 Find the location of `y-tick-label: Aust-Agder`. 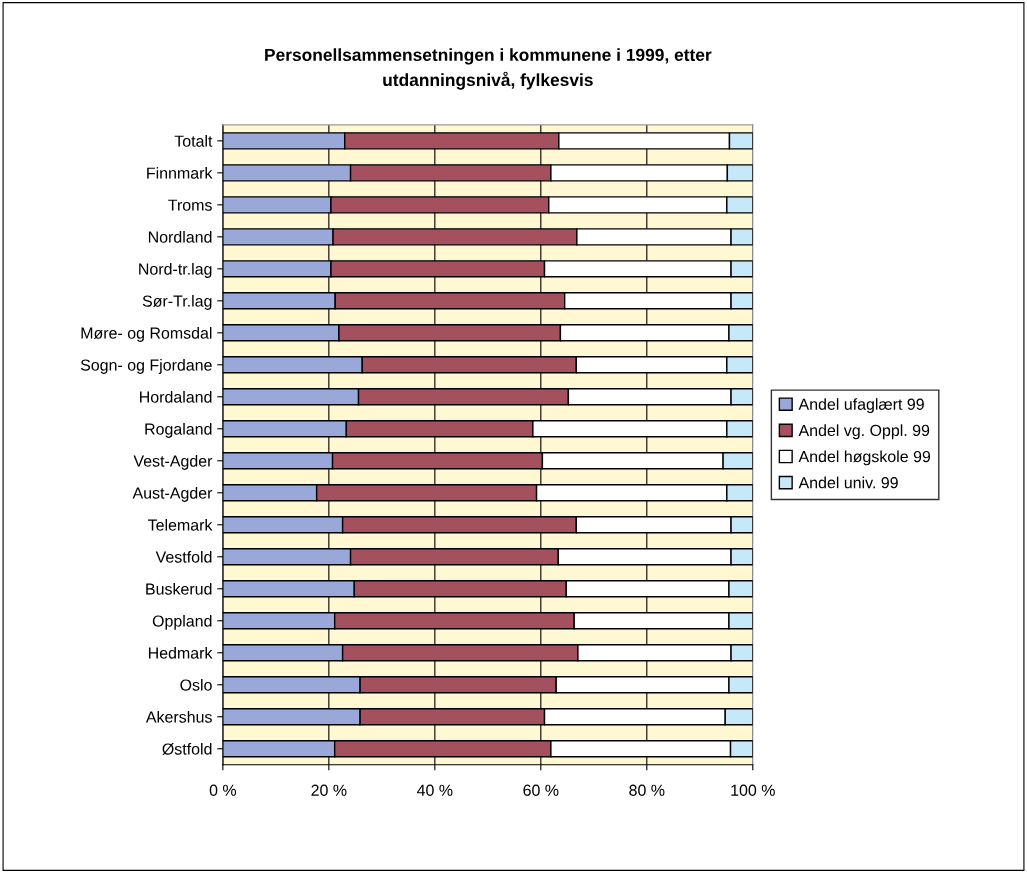

y-tick-label: Aust-Agder is located at coordinates (172, 494).